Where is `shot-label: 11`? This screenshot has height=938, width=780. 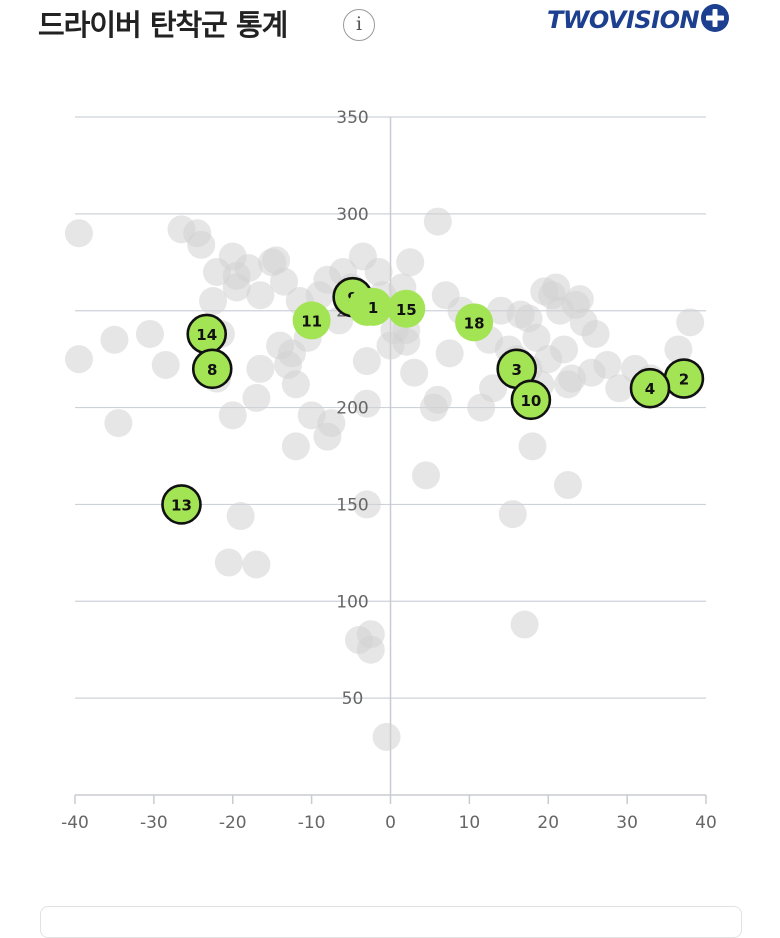 shot-label: 11 is located at coordinates (311, 321).